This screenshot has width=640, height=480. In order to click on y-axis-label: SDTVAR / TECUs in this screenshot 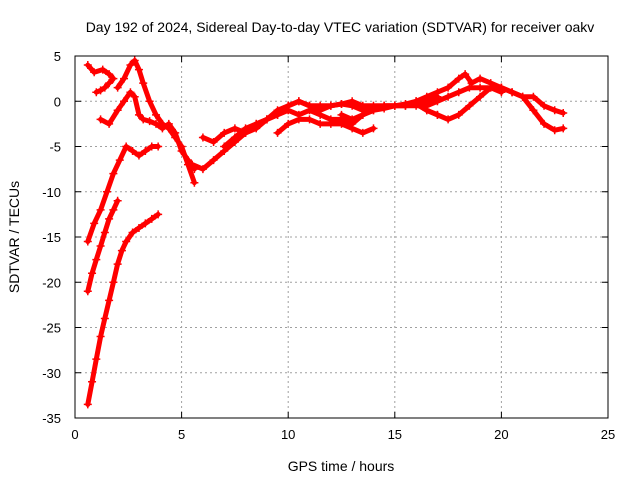, I will do `click(14, 237)`.